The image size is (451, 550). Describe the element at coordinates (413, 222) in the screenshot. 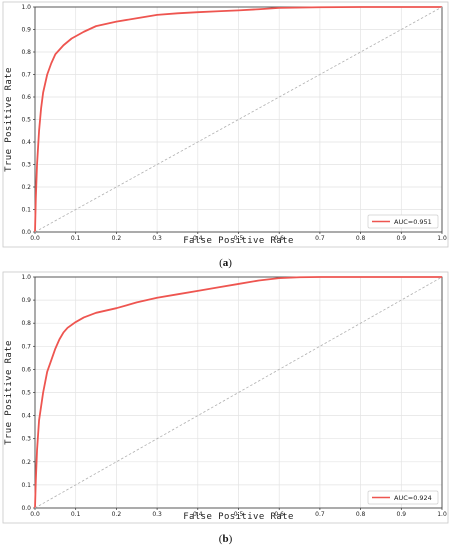

I see `legend-label: AUC=0.951` at that location.